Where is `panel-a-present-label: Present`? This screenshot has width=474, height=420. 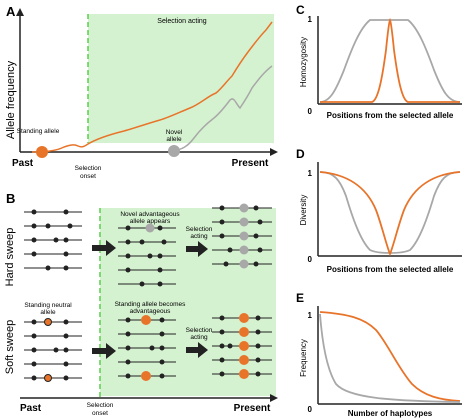
panel-a-present-label: Present is located at coordinates (250, 163).